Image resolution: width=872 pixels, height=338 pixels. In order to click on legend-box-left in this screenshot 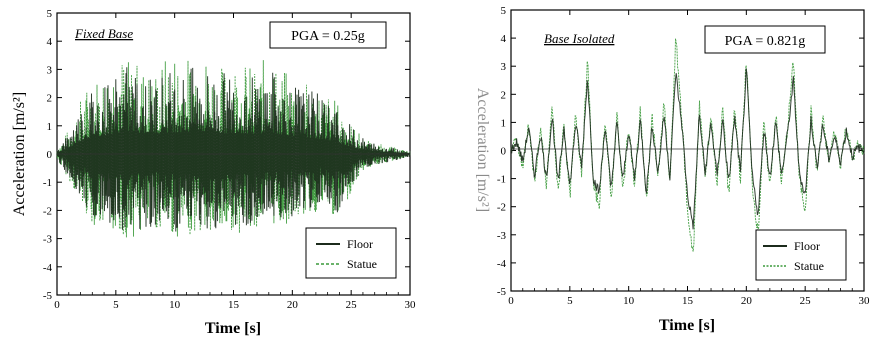, I will do `click(351, 253)`.